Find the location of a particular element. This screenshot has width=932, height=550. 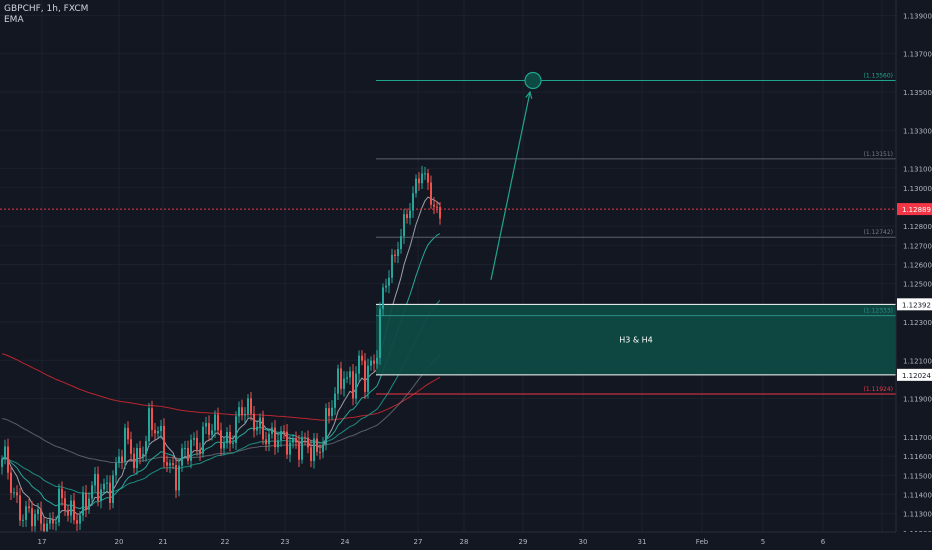

price-tick-label: 1.12600 is located at coordinates (917, 265).